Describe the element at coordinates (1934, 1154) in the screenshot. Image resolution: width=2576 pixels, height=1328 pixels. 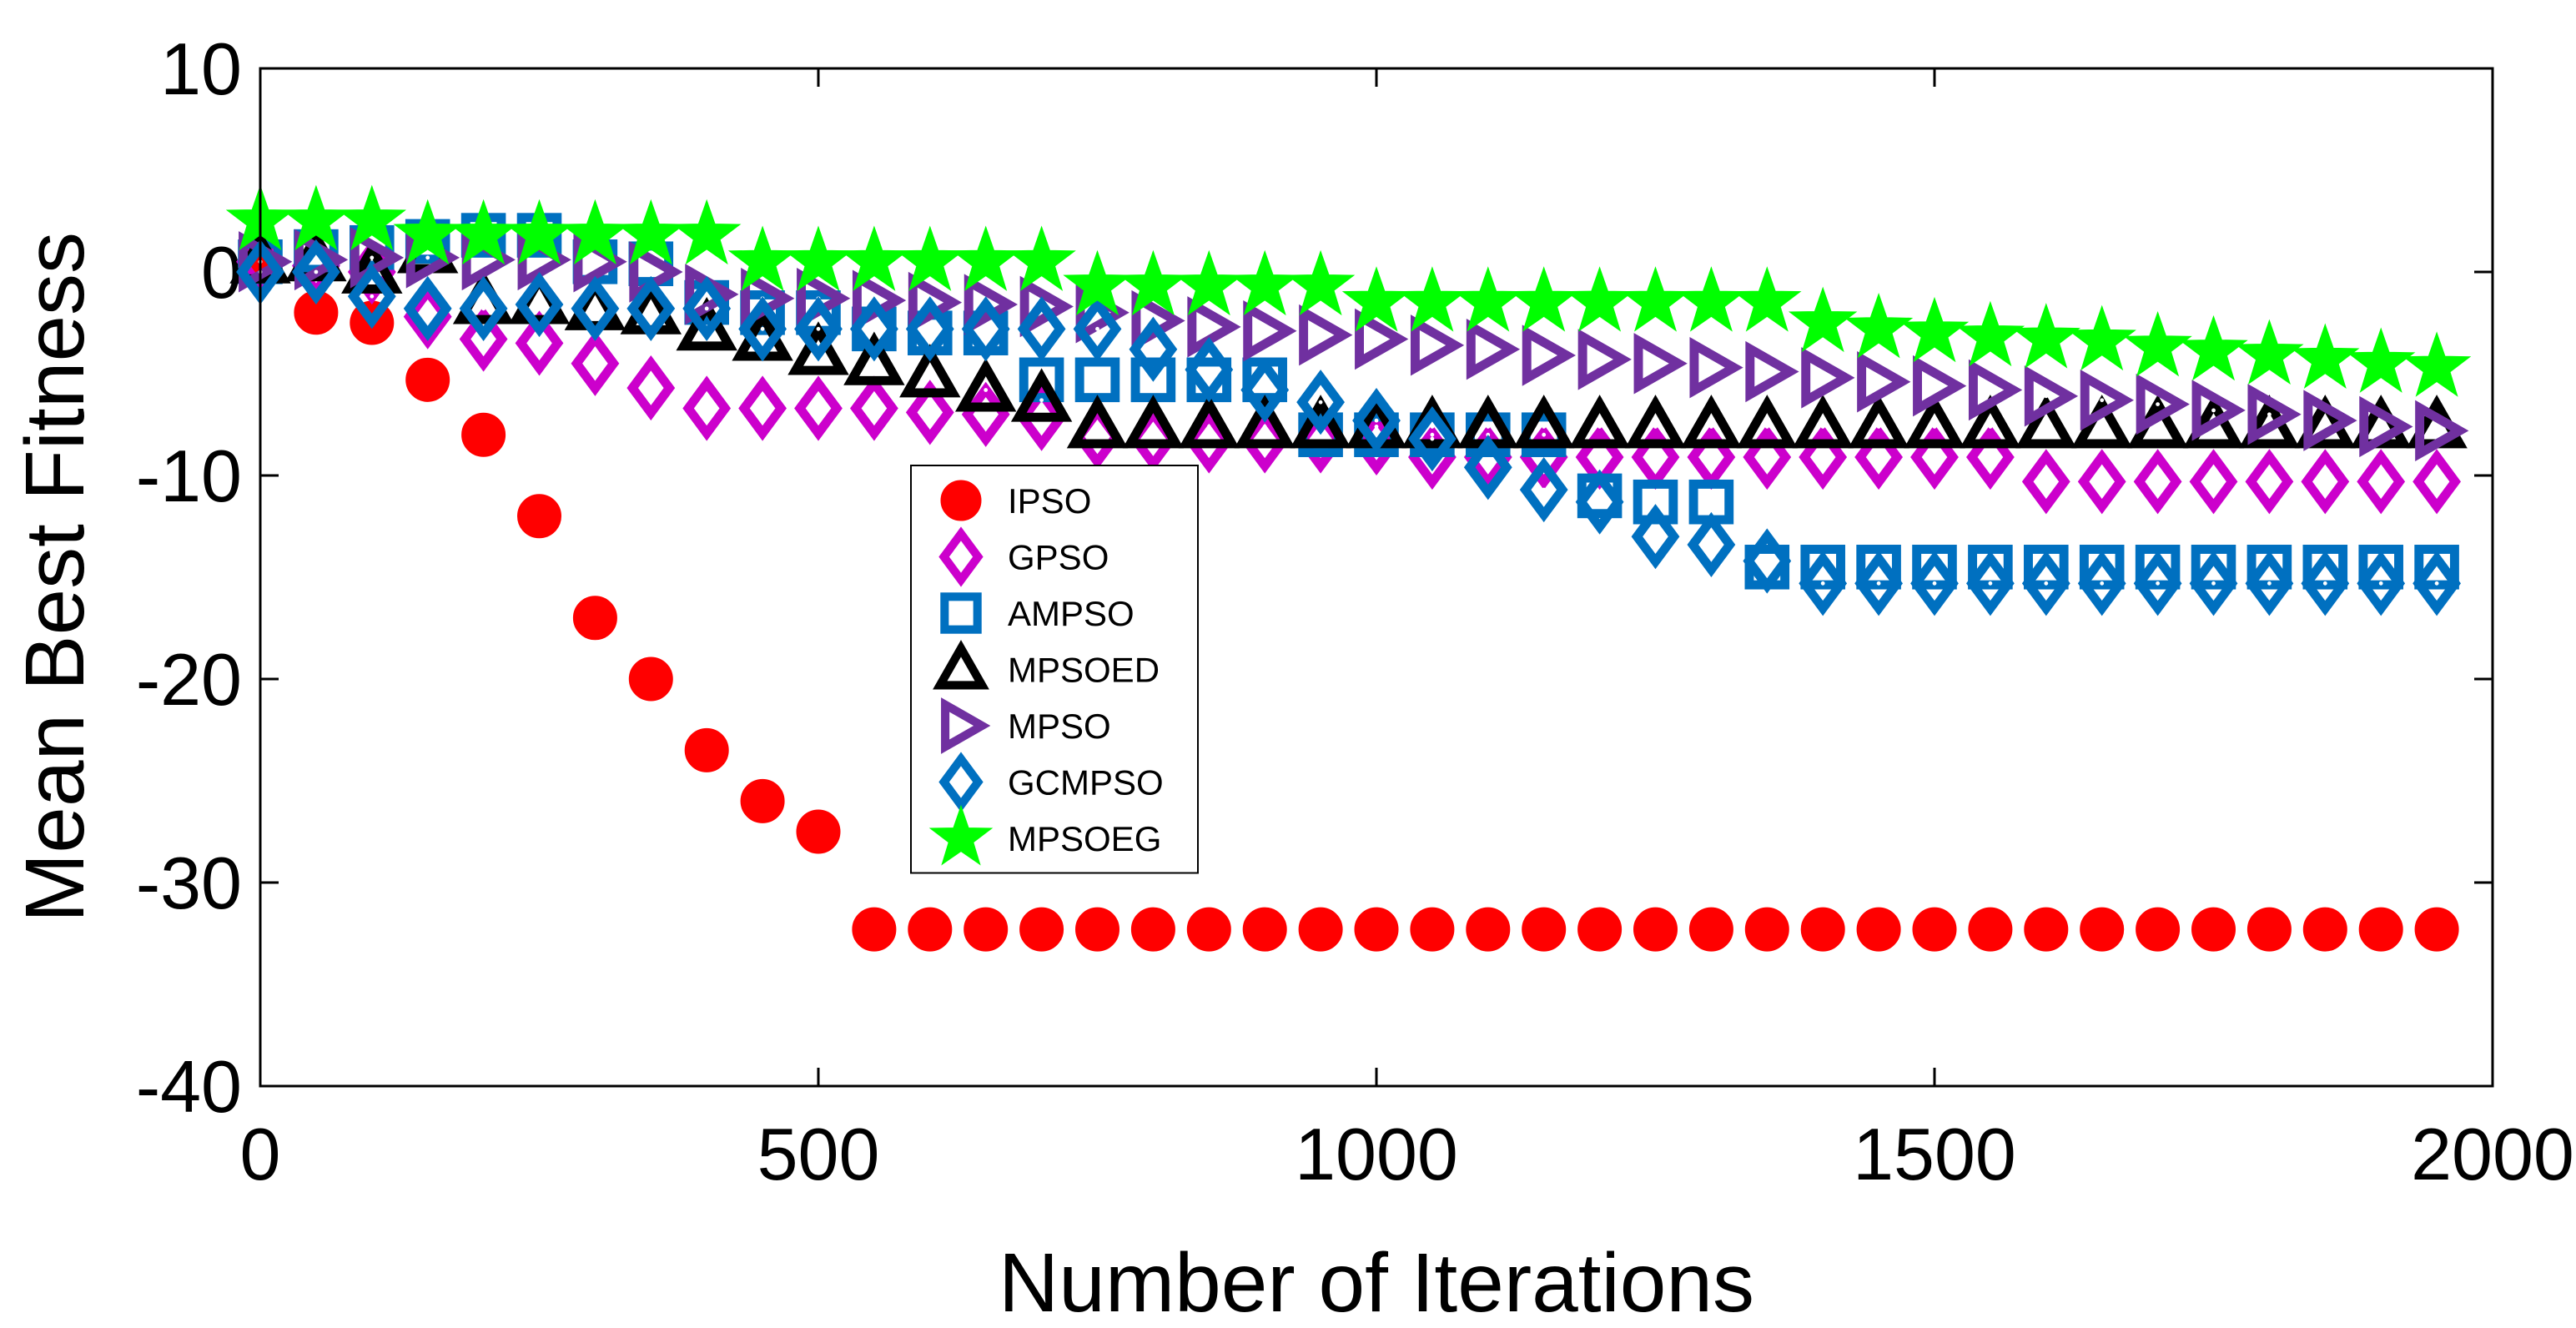
I see `x-tick-label: 1500` at that location.